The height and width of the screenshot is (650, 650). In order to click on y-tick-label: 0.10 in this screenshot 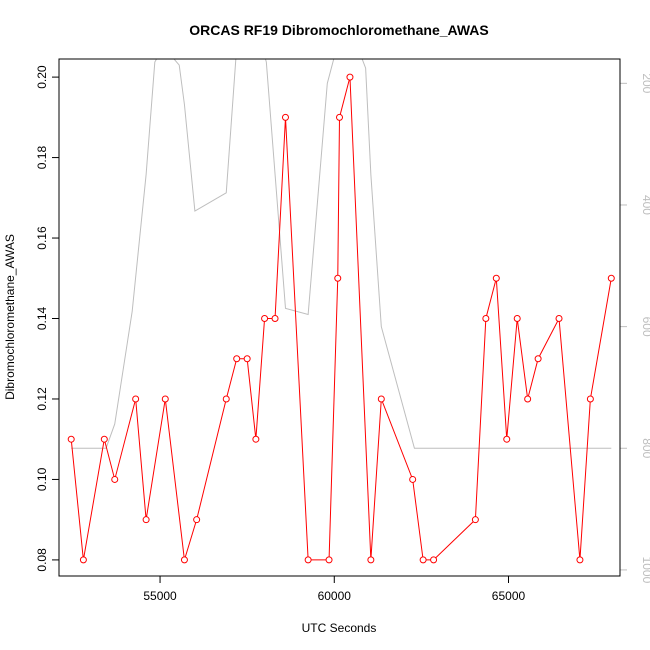, I will do `click(42, 479)`.